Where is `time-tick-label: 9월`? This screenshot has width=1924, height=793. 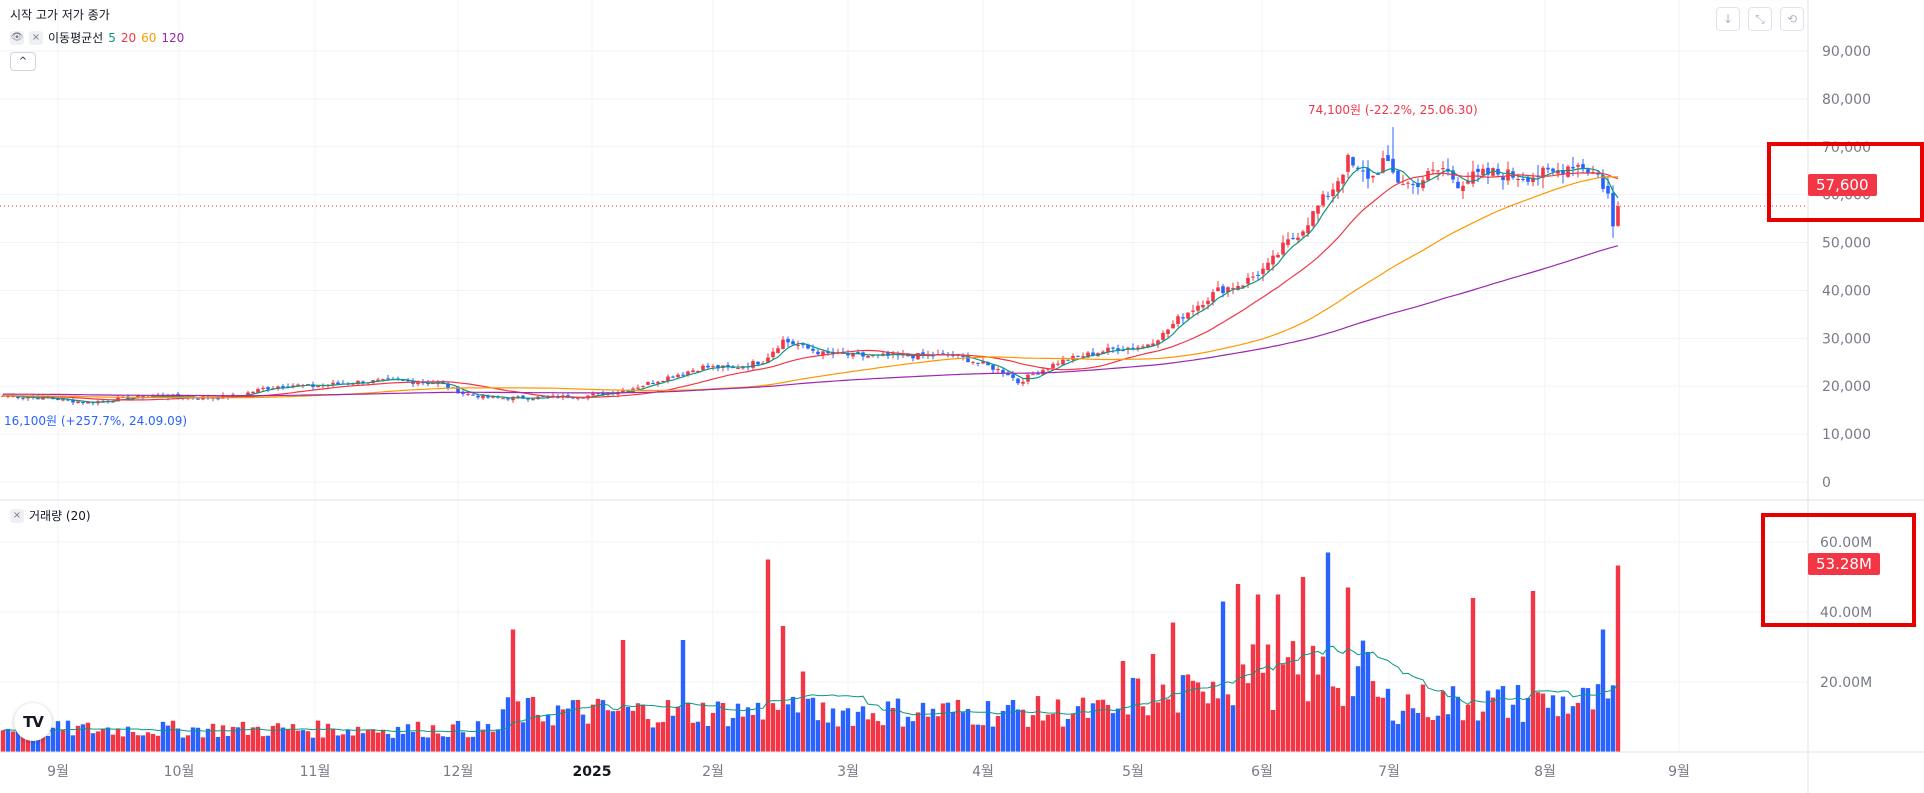
time-tick-label: 9월 is located at coordinates (1679, 772).